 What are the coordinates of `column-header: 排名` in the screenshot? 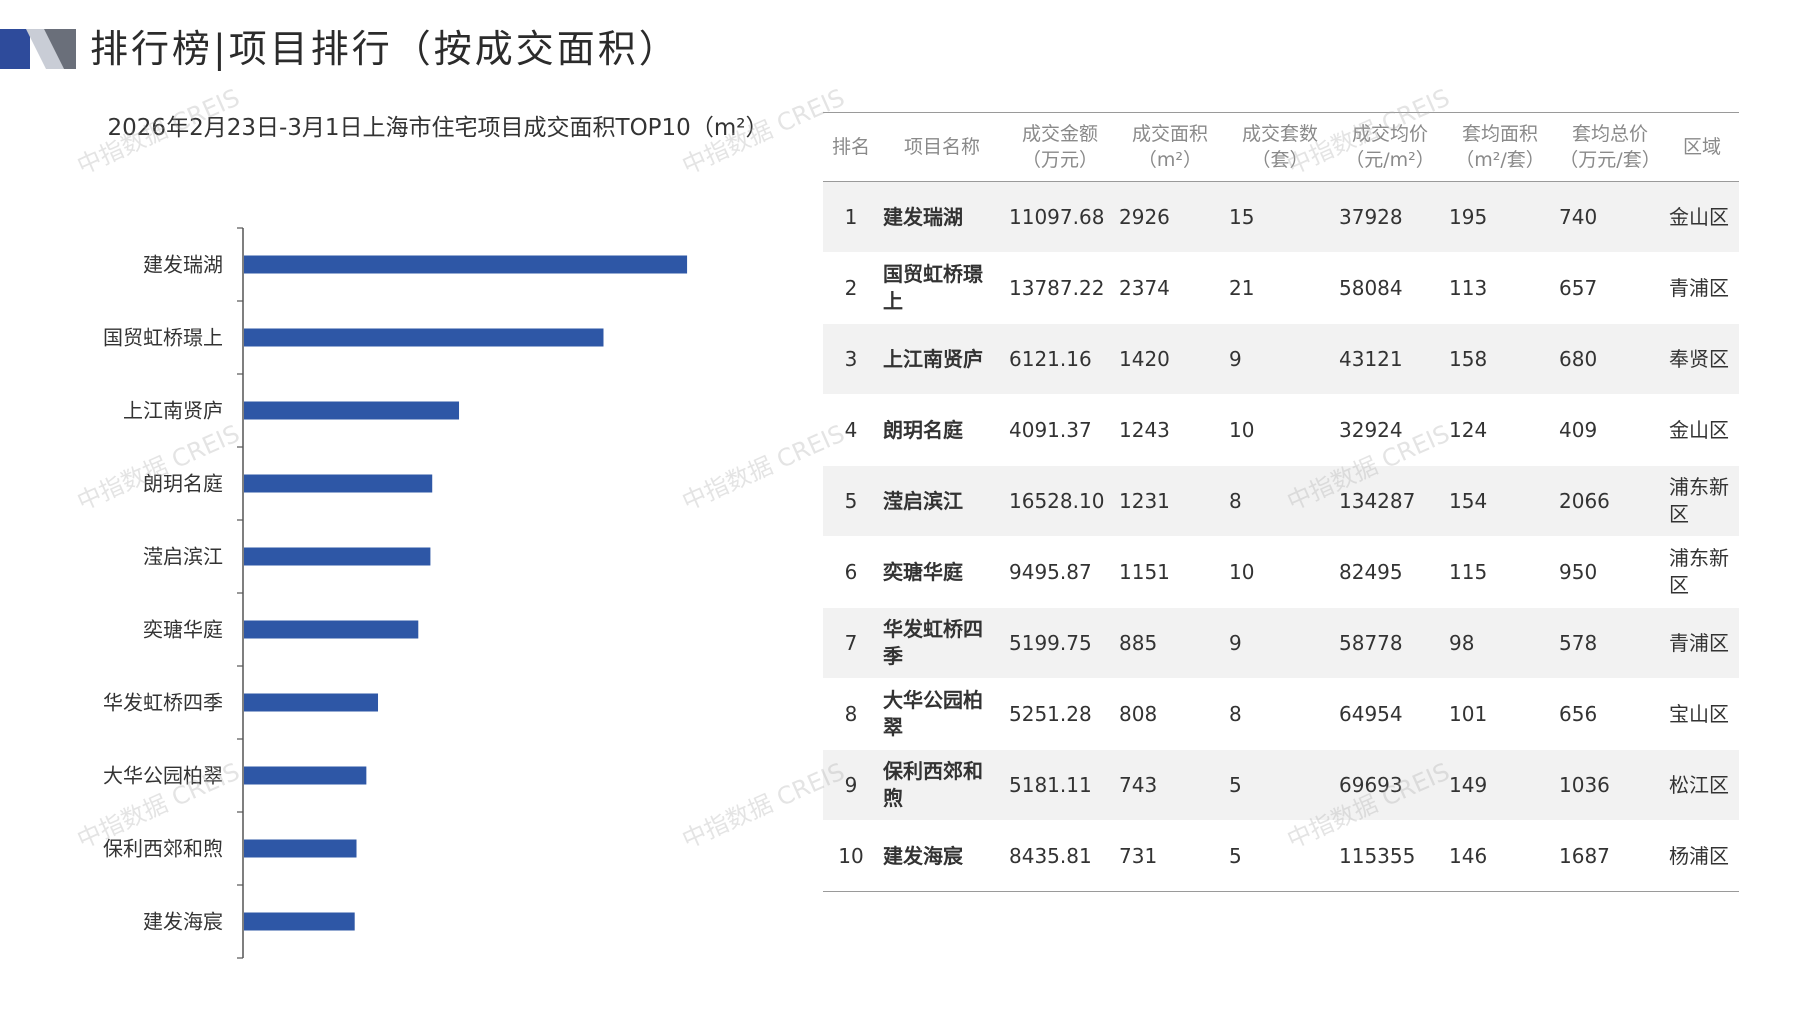 It's located at (850, 147).